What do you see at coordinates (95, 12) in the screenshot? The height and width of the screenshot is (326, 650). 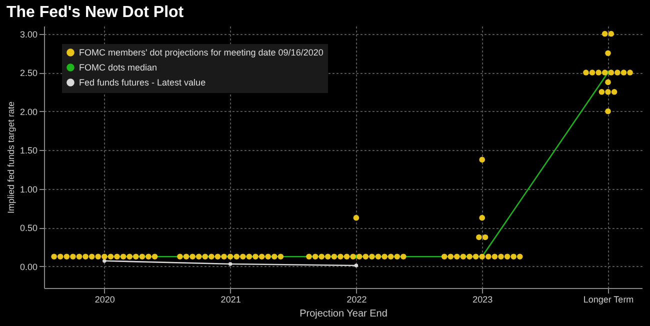 I see `chart-title: The Fed's New Dot Plot` at bounding box center [95, 12].